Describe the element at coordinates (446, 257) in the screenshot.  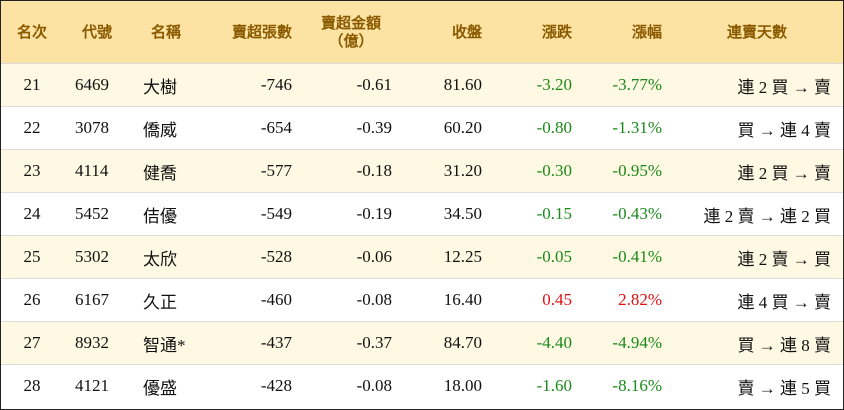
I see `cell-close: 12.25` at that location.